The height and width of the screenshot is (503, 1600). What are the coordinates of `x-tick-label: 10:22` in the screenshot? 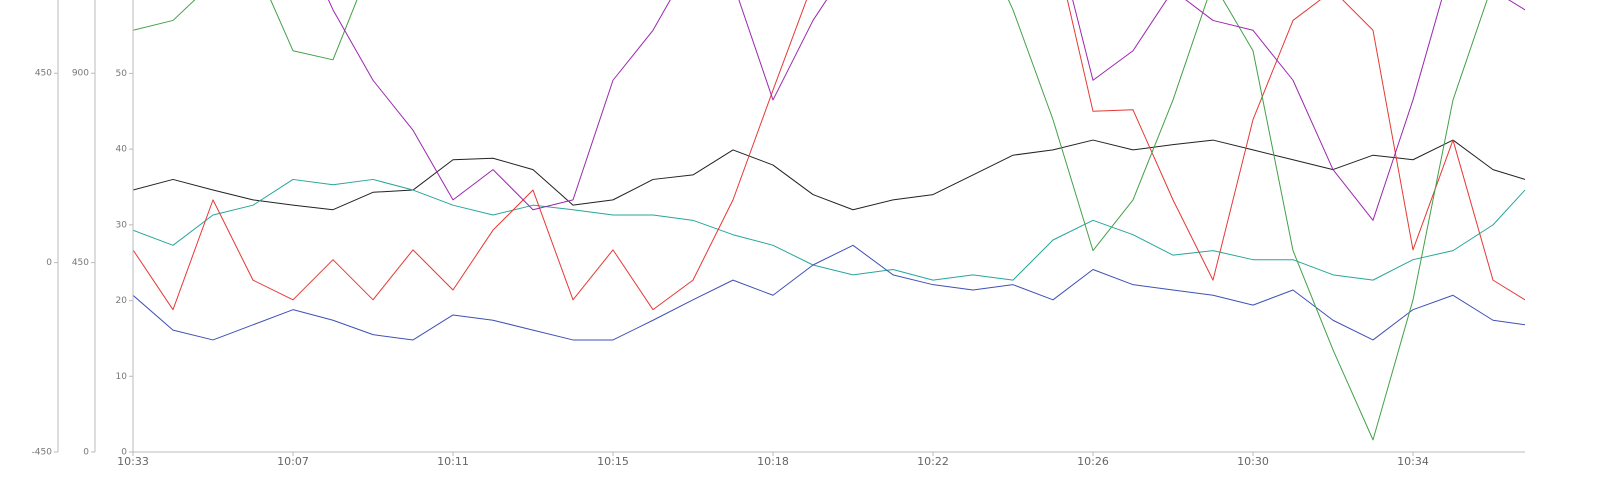 It's located at (933, 461).